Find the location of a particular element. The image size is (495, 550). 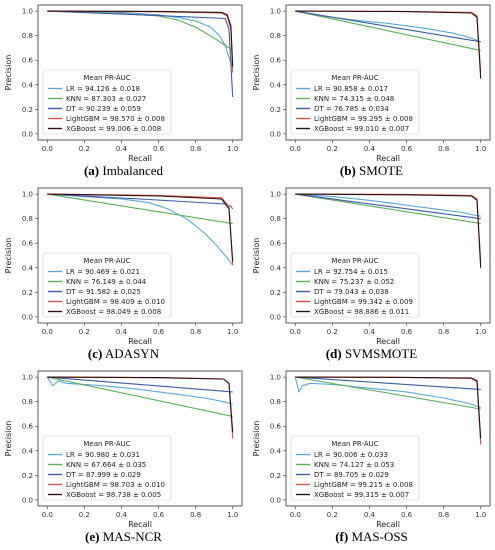

caption-text: MAS-NCR is located at coordinates (132, 536).